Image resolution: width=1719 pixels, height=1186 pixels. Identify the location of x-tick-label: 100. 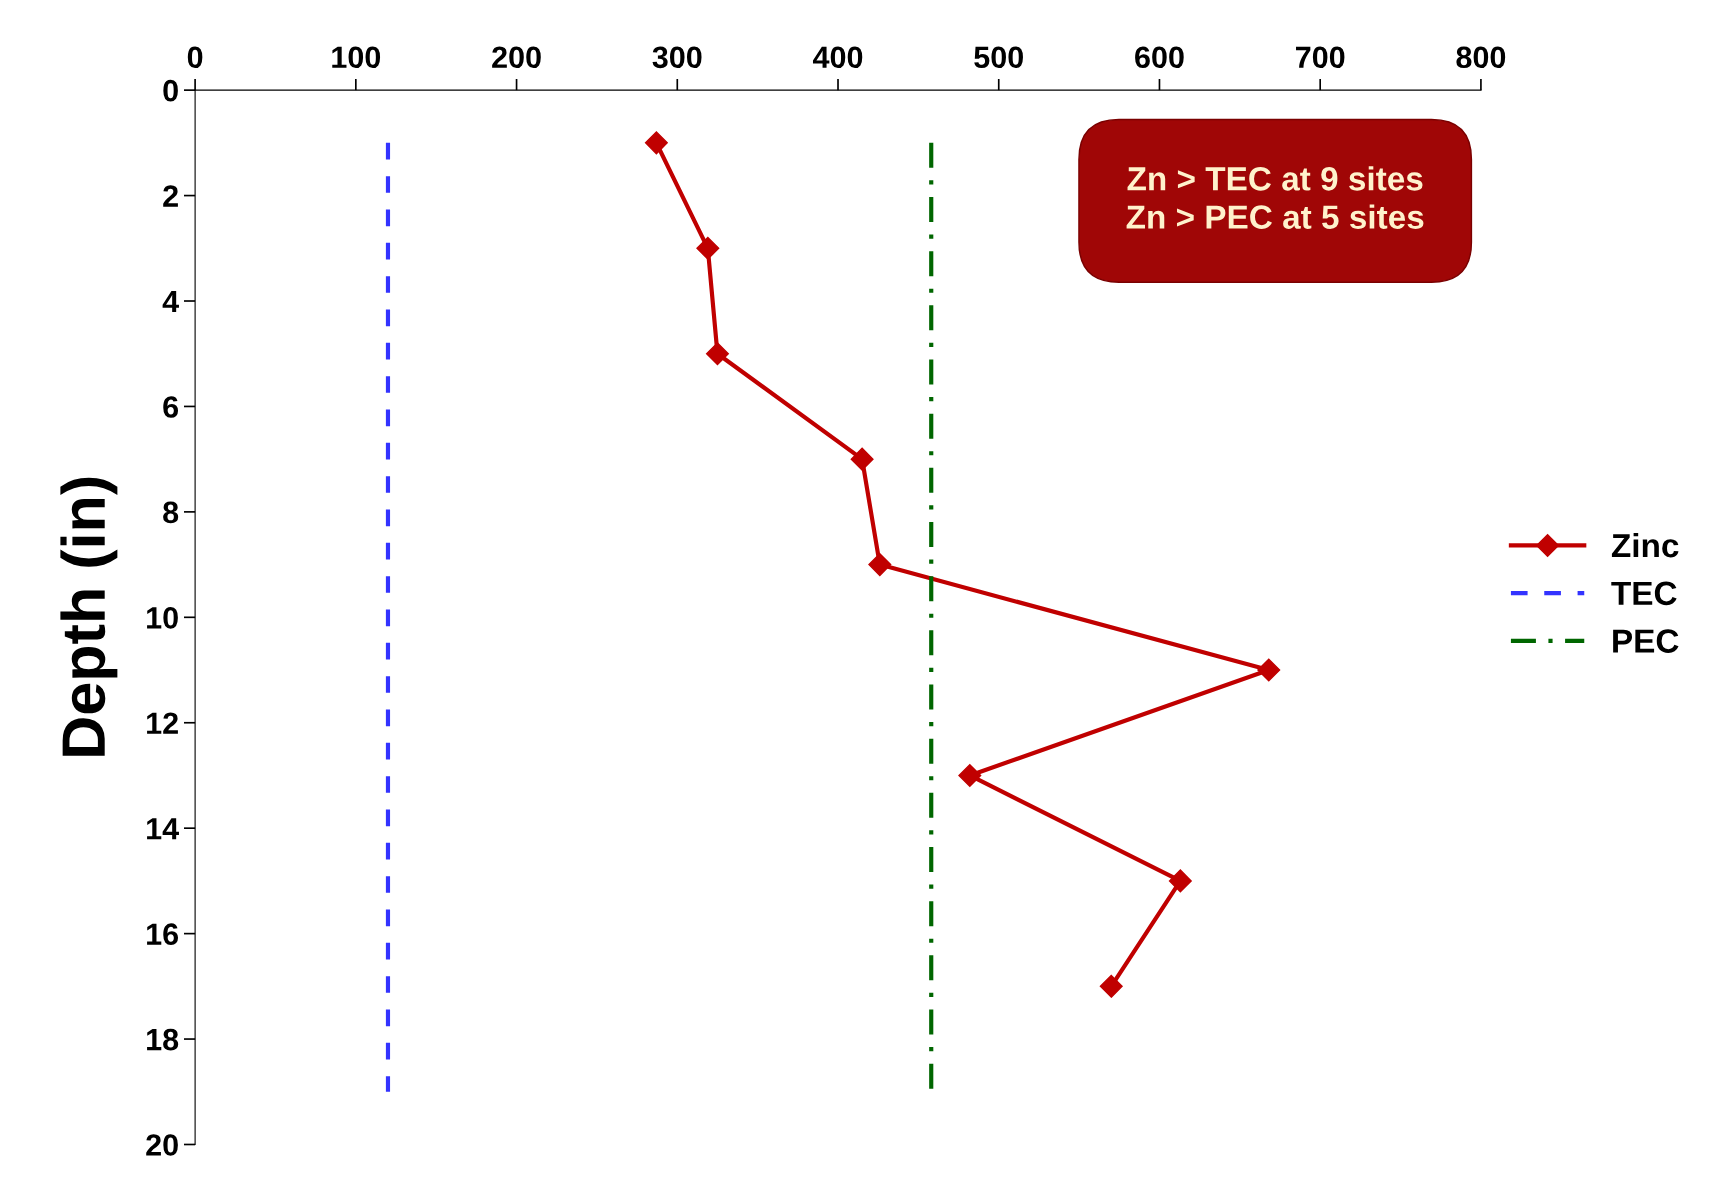
(356, 57).